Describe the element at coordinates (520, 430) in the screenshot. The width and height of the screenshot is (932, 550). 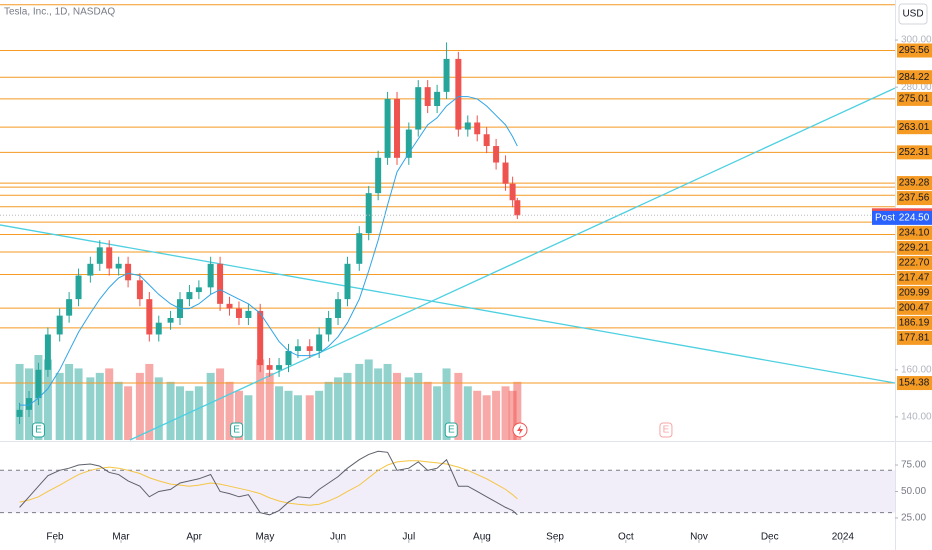
I see `lightning` at that location.